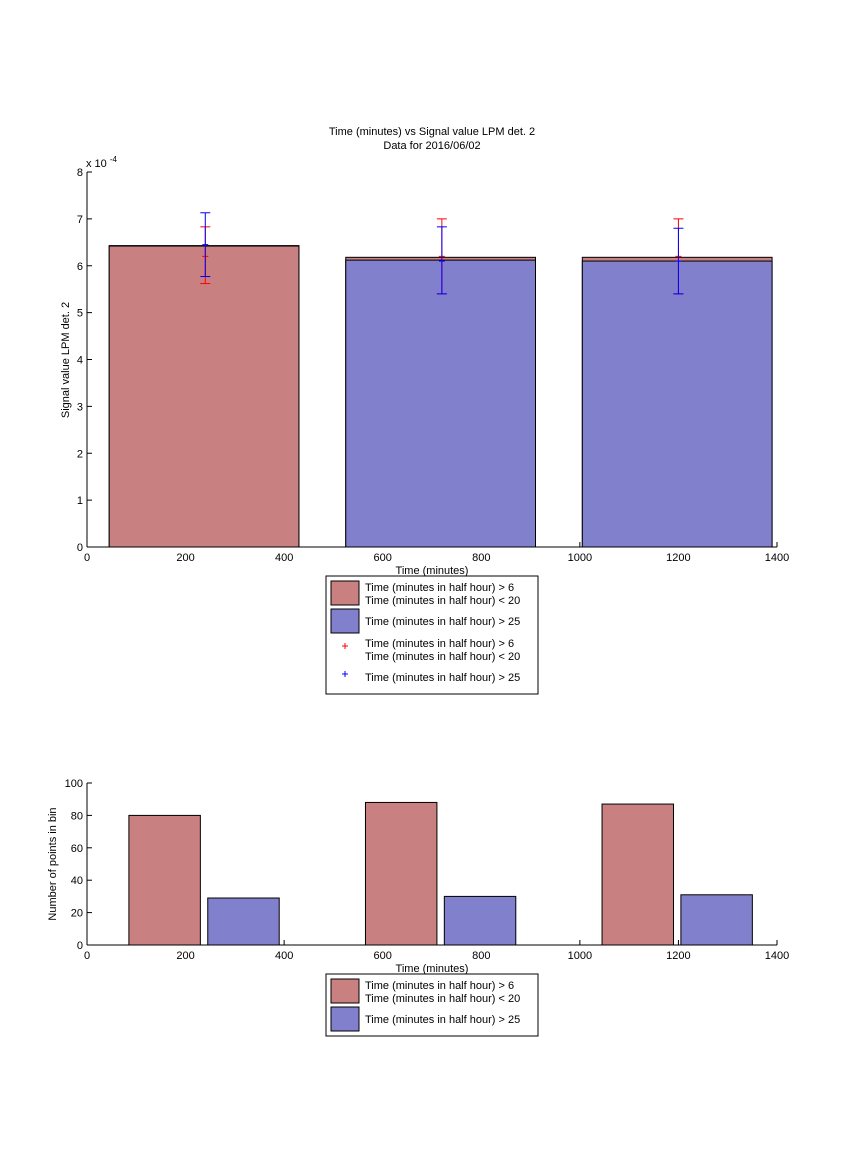 The height and width of the screenshot is (1152, 864). Describe the element at coordinates (80, 267) in the screenshot. I see `y-tick-label: 6` at that location.